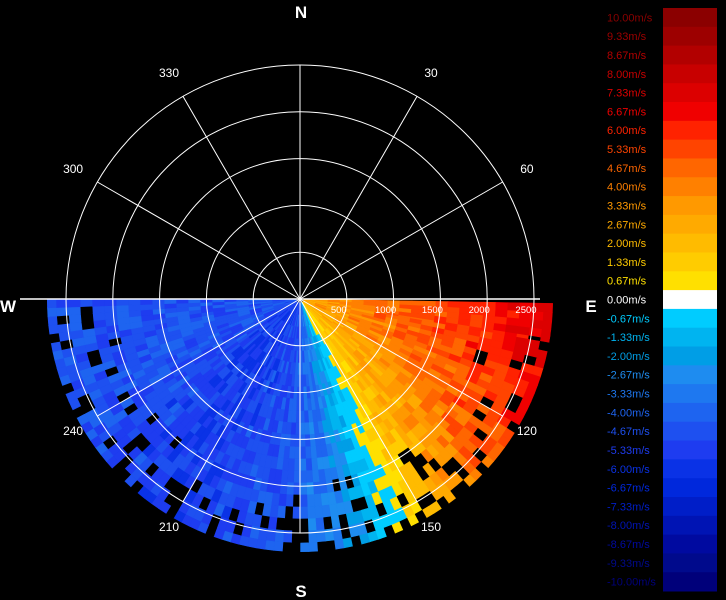  I want to click on colorbar-label: 8.00m/s, so click(627, 75).